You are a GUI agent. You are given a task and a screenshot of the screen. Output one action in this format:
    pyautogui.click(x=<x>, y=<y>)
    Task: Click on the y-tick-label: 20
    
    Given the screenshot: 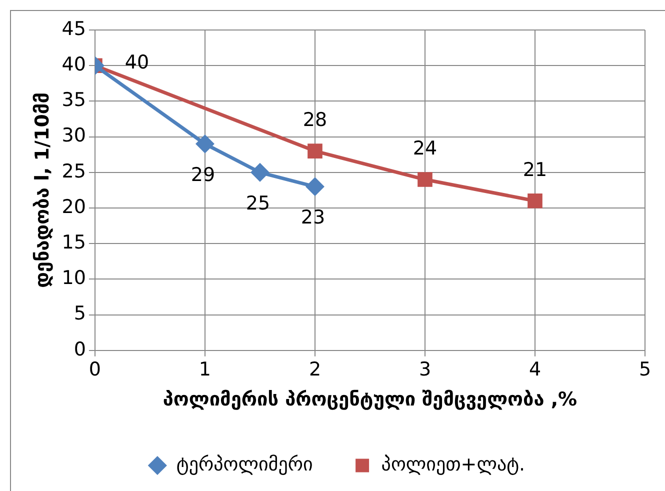 What is the action you would take?
    pyautogui.click(x=74, y=207)
    